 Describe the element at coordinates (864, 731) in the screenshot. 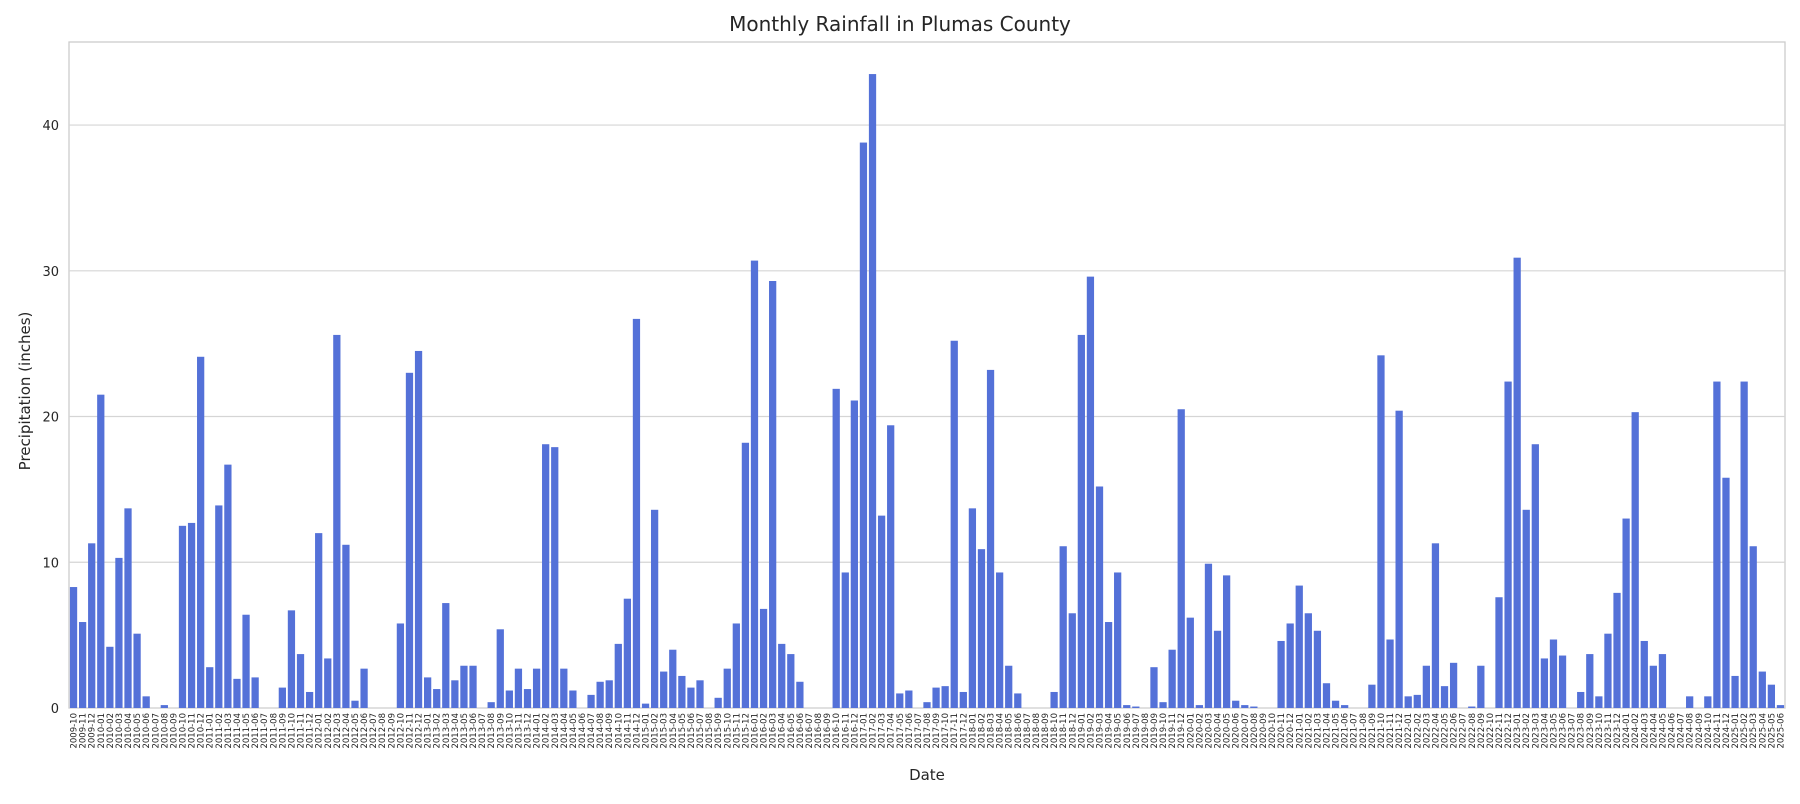

I see `x-tick-label: 2017-01` at that location.